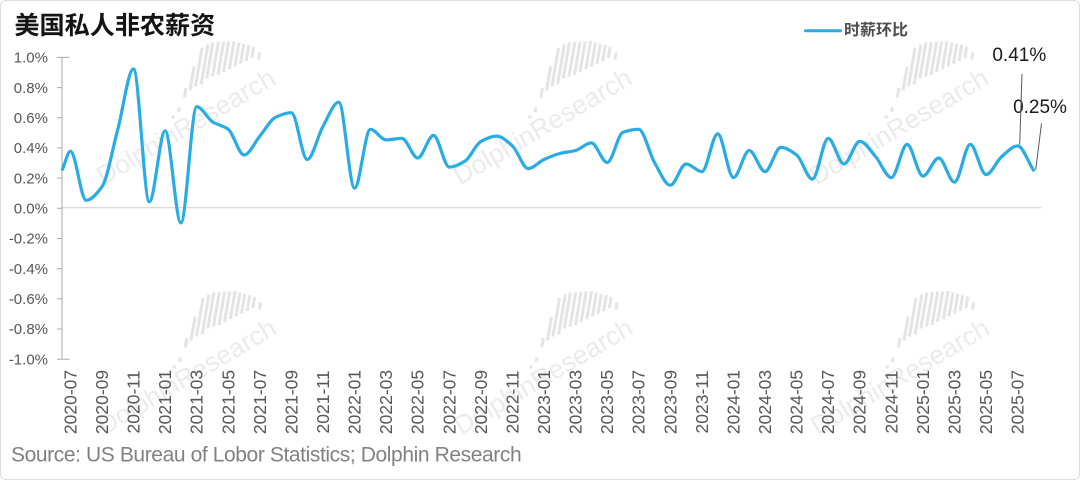 The height and width of the screenshot is (480, 1080). Describe the element at coordinates (544, 402) in the screenshot. I see `svg-text: 2023-01` at that location.